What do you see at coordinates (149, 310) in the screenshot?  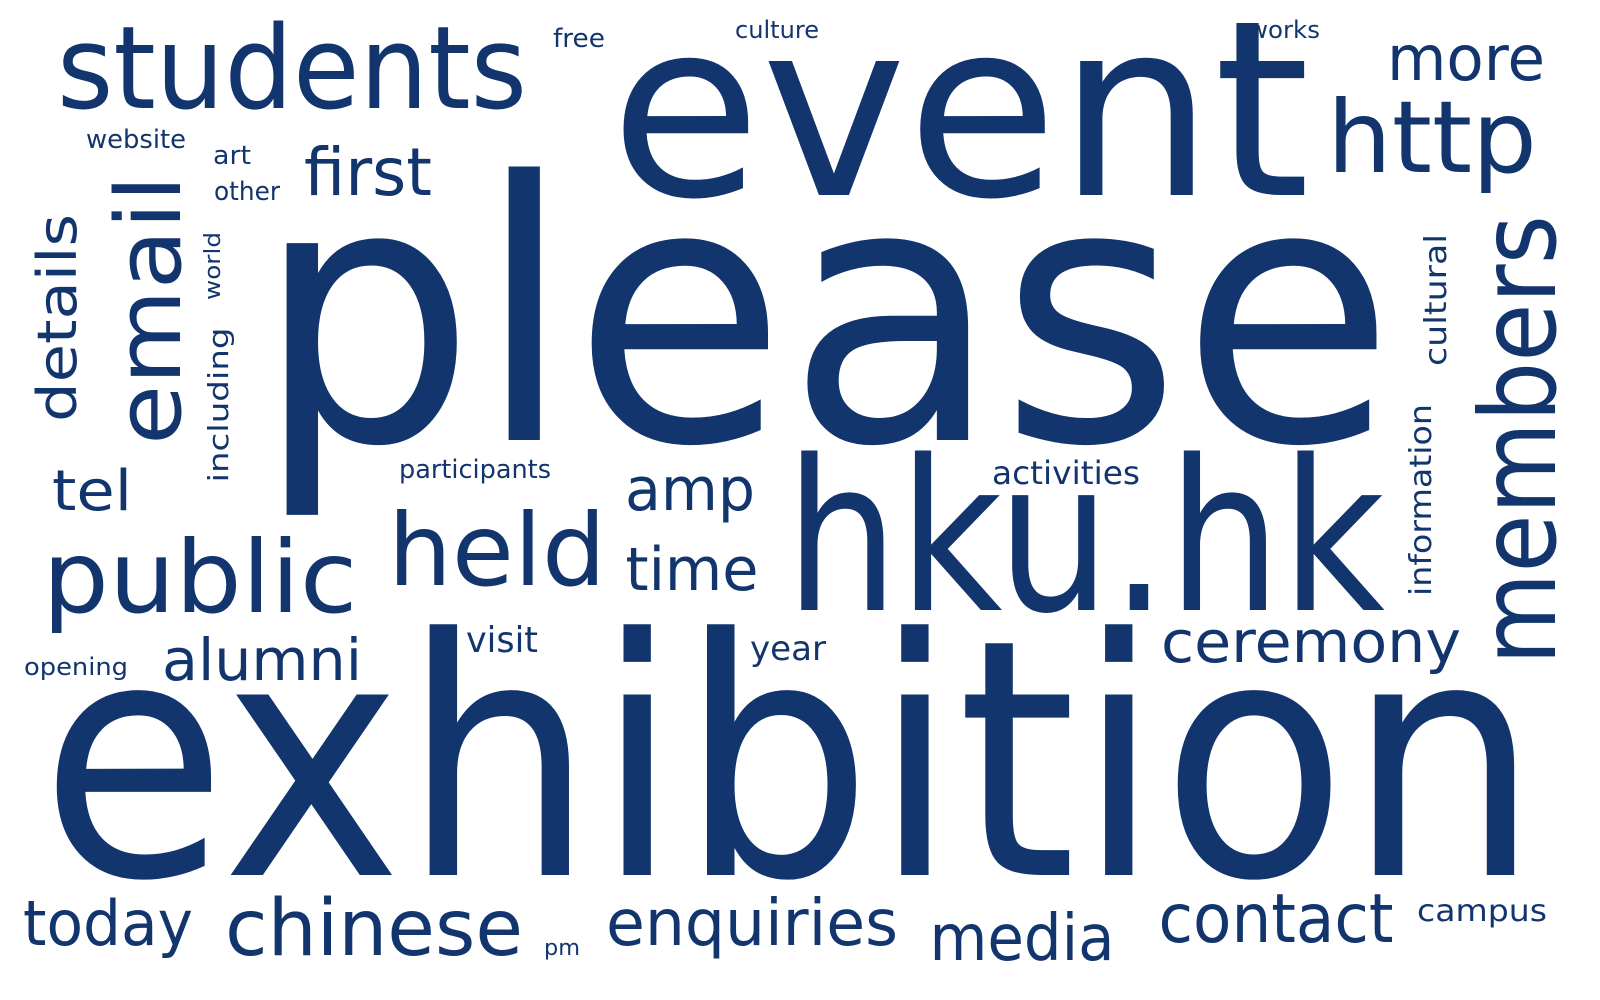 I see `word-email: email` at bounding box center [149, 310].